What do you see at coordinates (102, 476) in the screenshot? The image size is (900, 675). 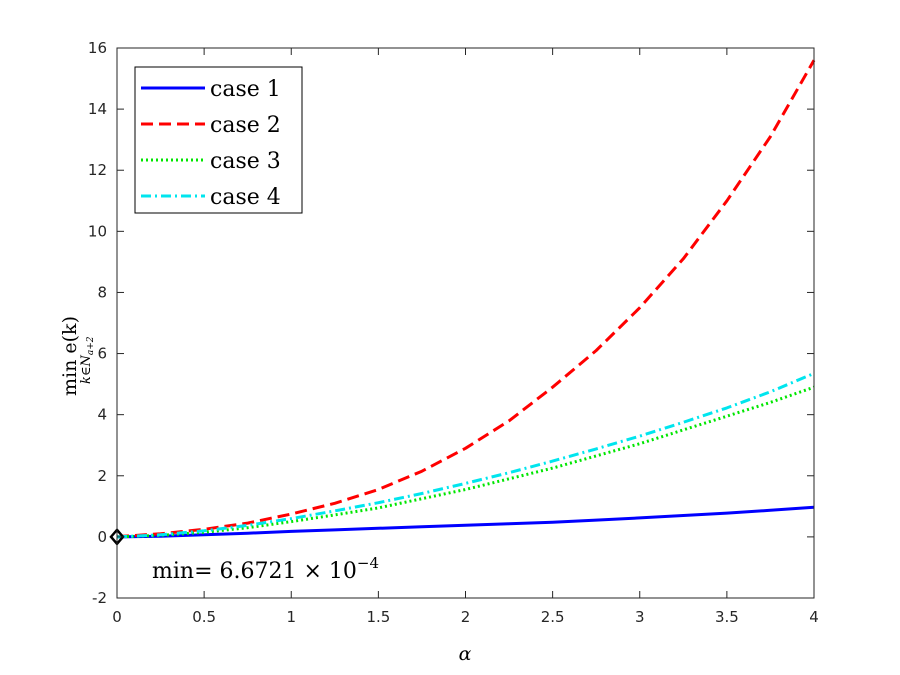 I see `y-tick-label: 2` at bounding box center [102, 476].